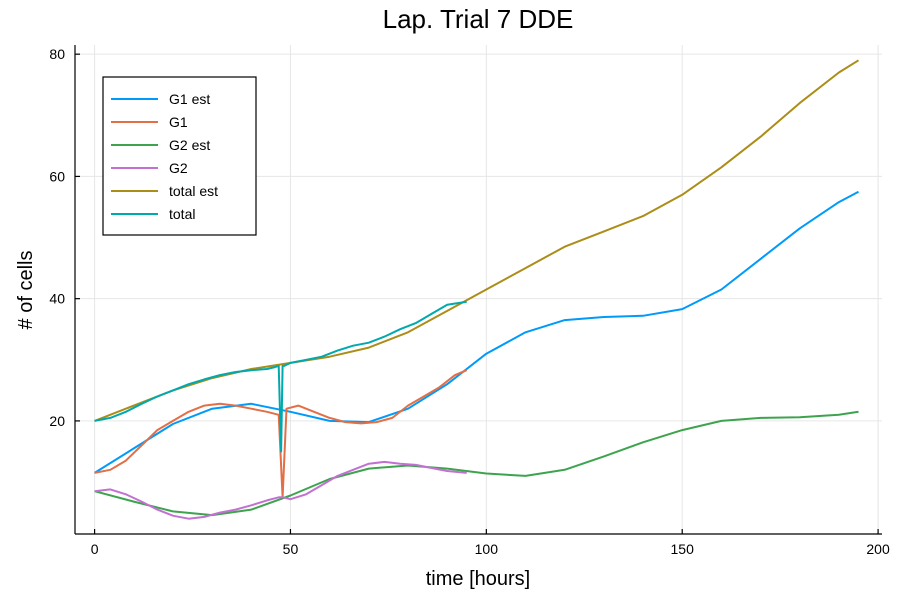 Image resolution: width=900 pixels, height=600 pixels. I want to click on legend-label-g2-est: G2 est, so click(189, 145).